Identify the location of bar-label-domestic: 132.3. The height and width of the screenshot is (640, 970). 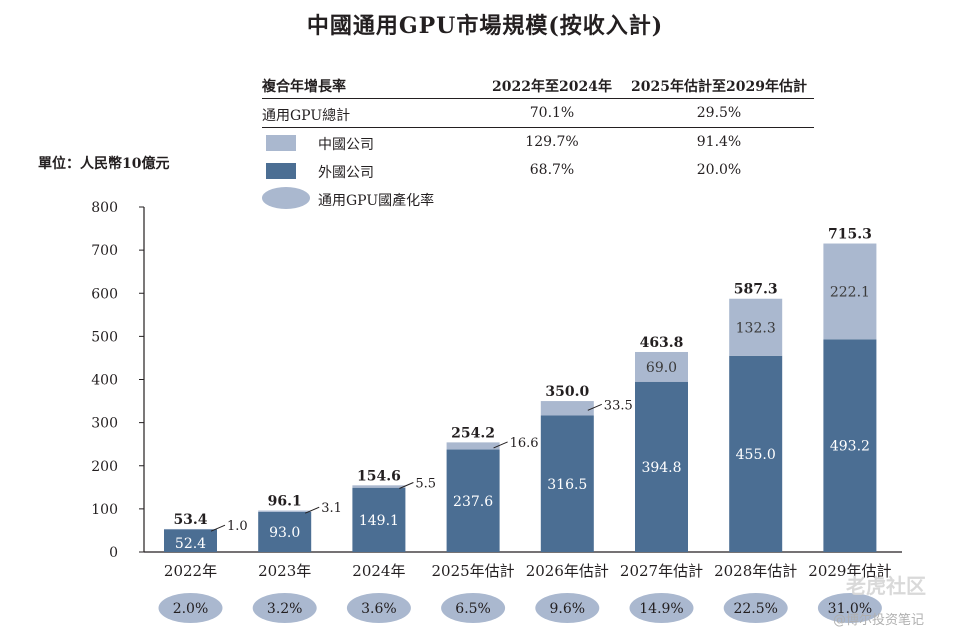
(756, 328).